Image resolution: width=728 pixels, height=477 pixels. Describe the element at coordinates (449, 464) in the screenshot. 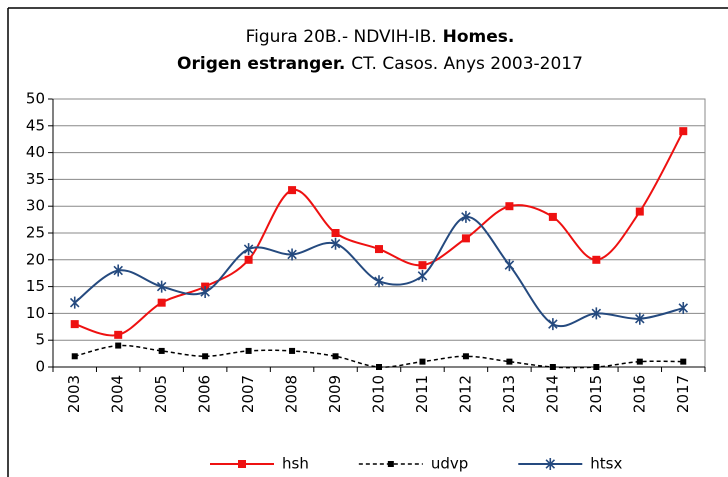

I see `legend-label: udvp` at that location.